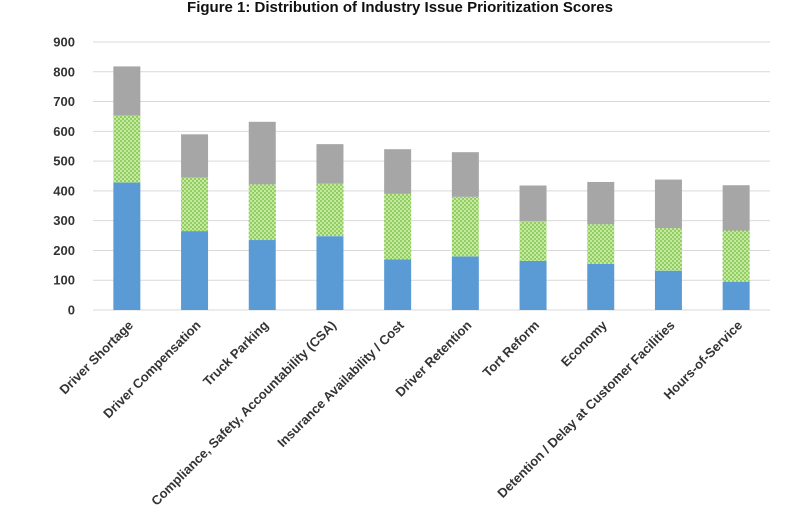  Describe the element at coordinates (64, 131) in the screenshot. I see `y-tick-label: 600` at that location.